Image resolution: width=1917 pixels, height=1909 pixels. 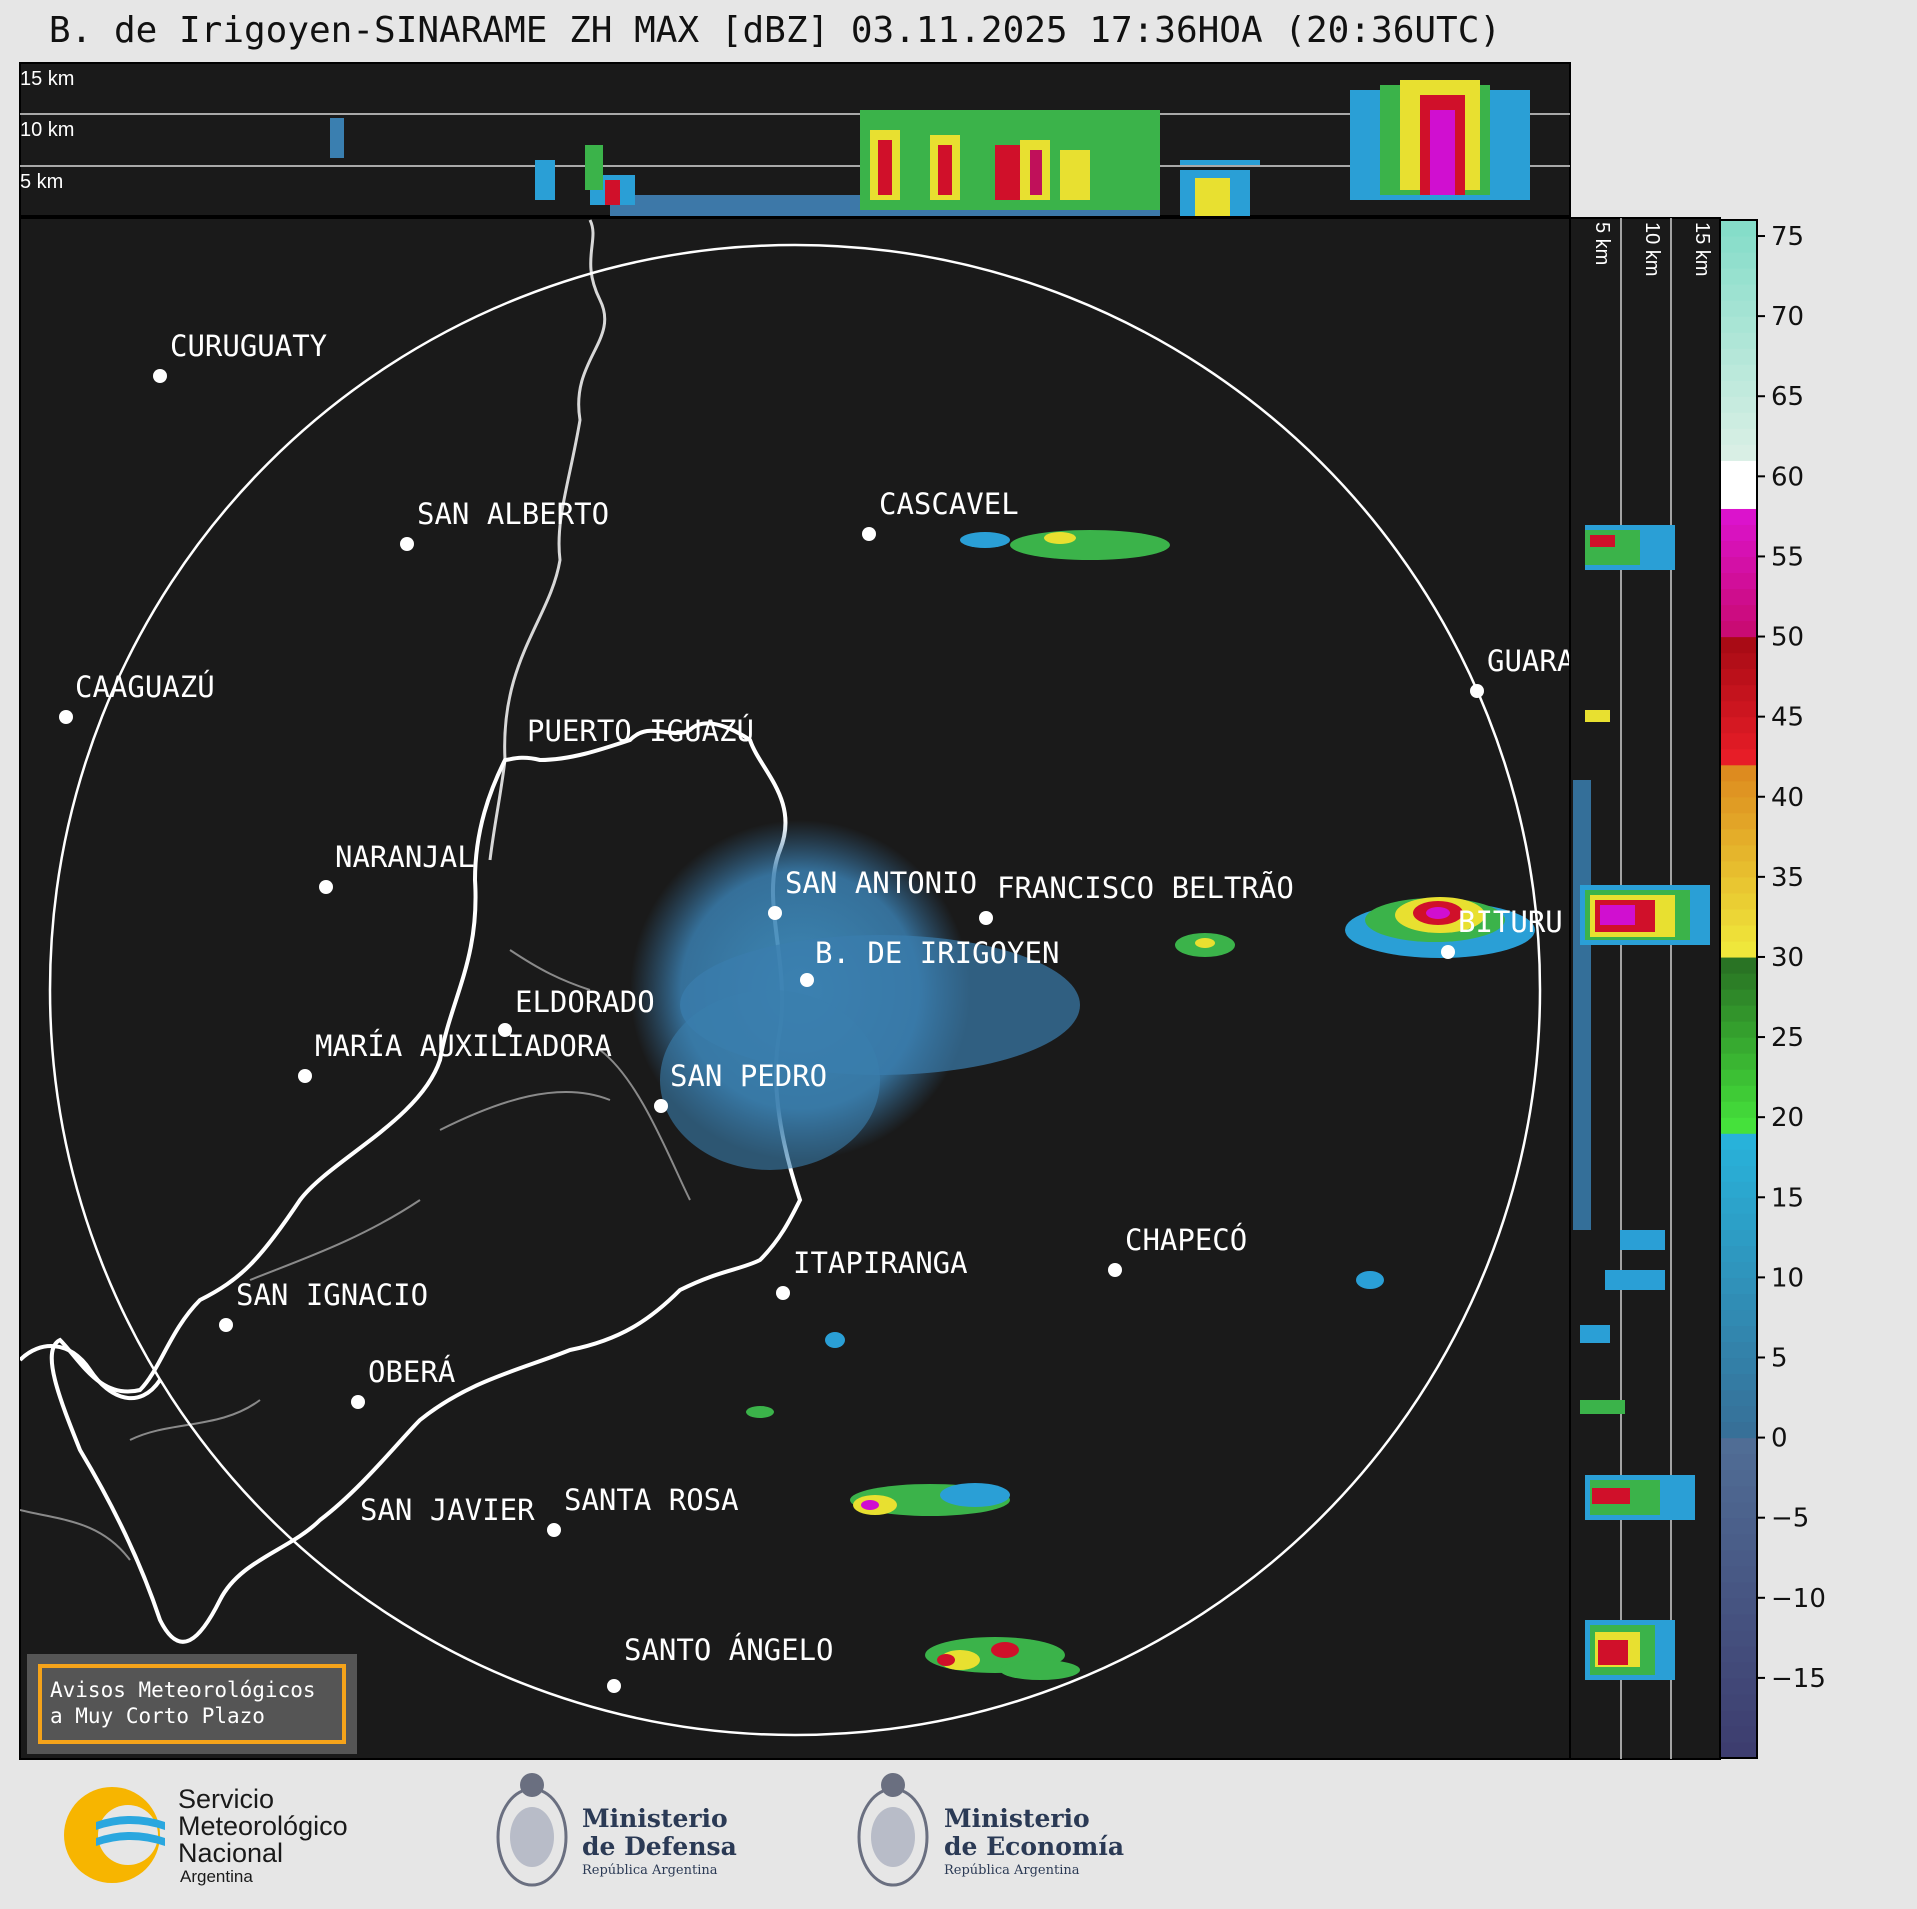 What do you see at coordinates (930, 148) in the screenshot?
I see `top-panel-echoes` at bounding box center [930, 148].